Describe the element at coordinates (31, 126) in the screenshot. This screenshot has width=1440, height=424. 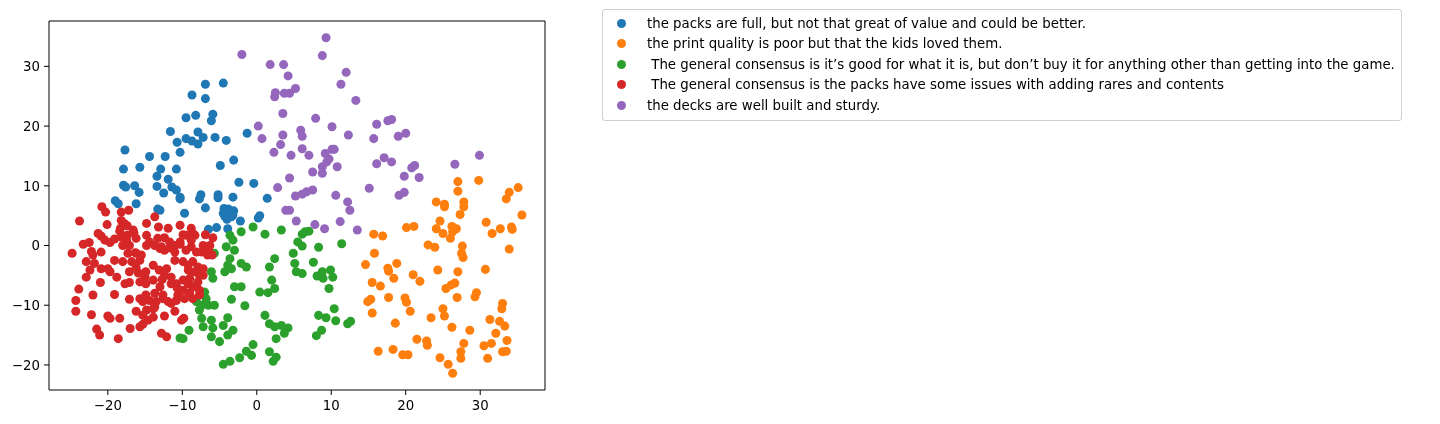
I see `y-tick-label: 20` at that location.